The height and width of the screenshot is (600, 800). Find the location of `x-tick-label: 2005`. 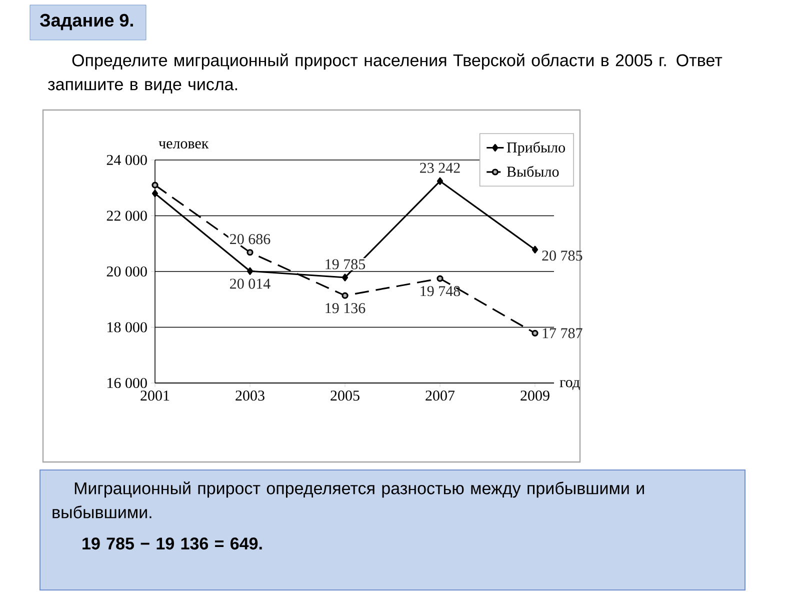

x-tick-label: 2005 is located at coordinates (345, 395).